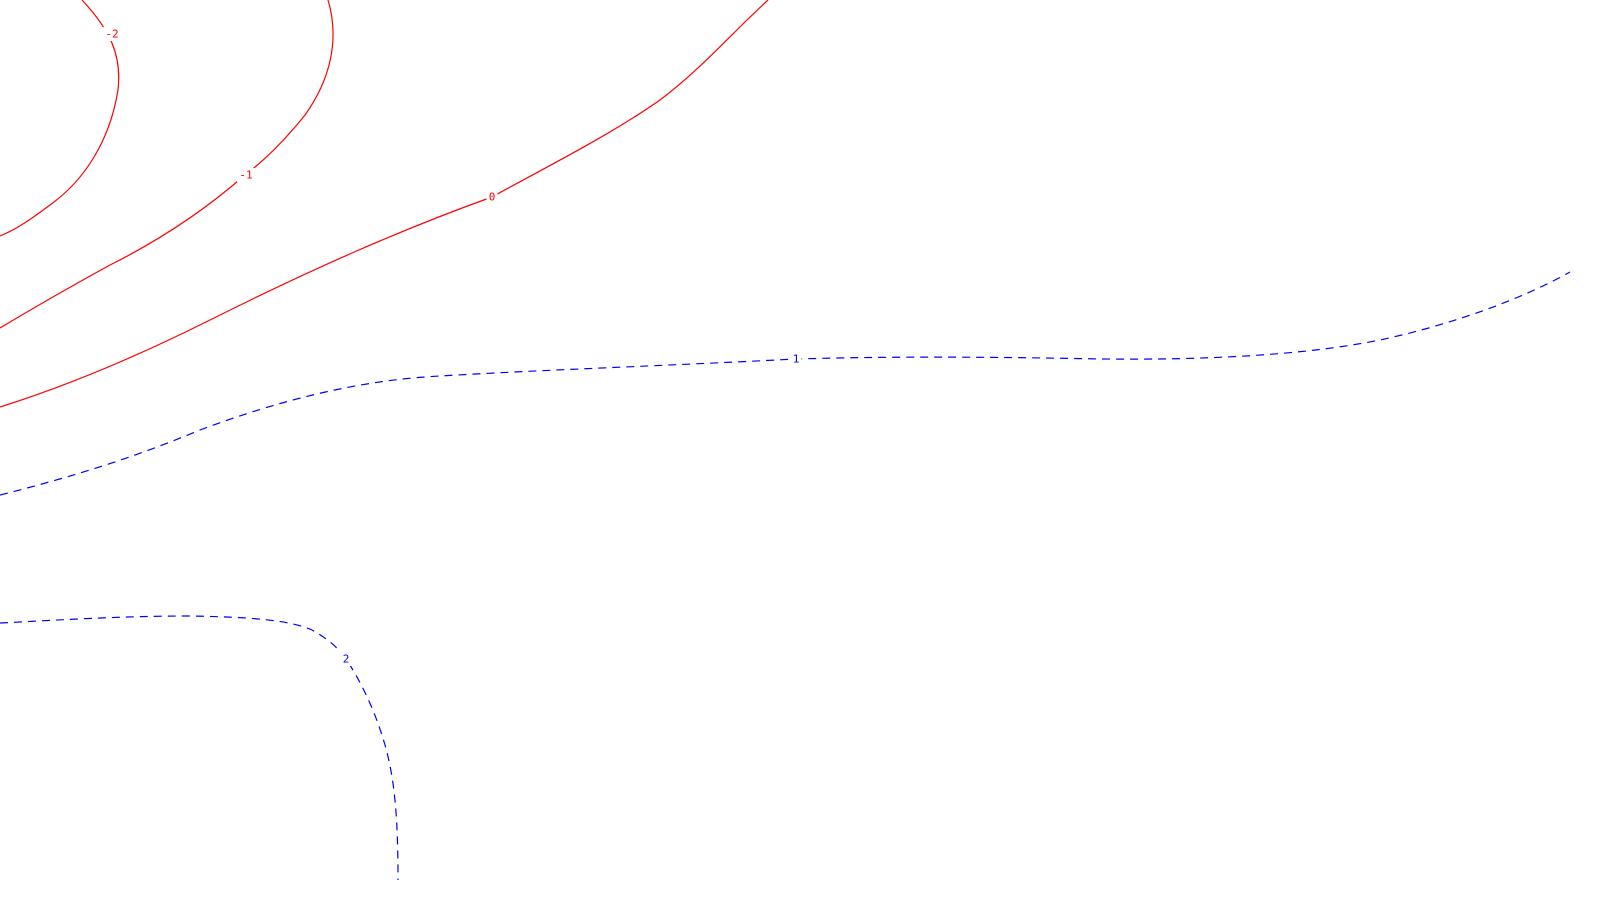 The width and height of the screenshot is (1600, 900). I want to click on contour-label-level-minus-1: -1, so click(245, 175).